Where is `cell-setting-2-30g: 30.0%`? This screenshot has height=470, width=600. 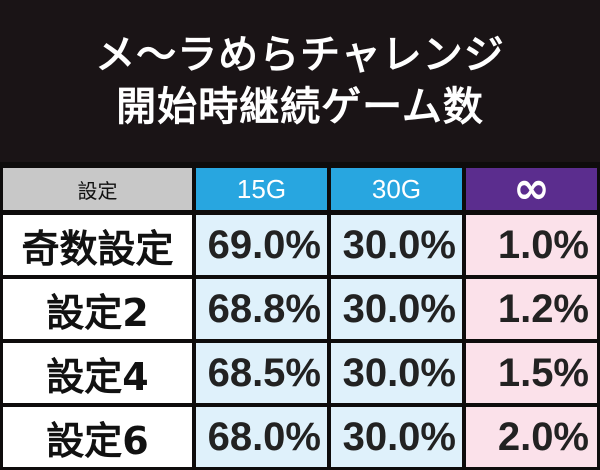
cell-setting-2-30g: 30.0% is located at coordinates (396, 309).